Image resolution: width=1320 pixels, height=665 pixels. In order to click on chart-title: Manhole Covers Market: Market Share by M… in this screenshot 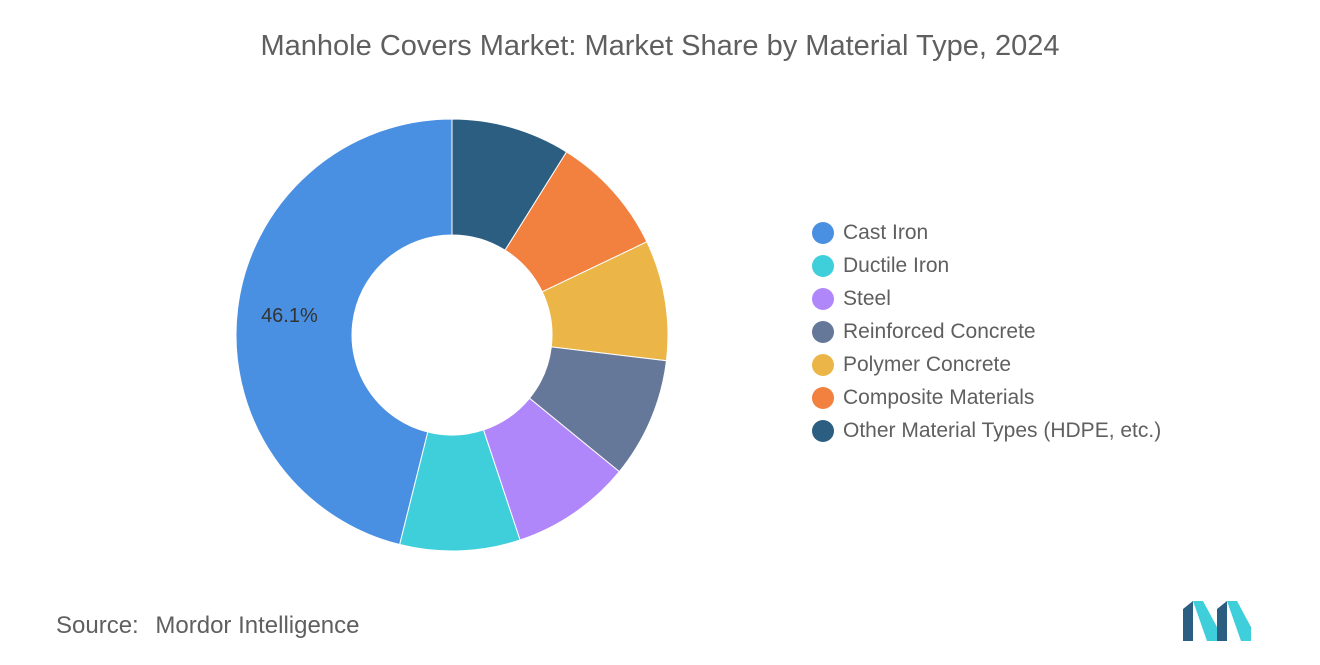, I will do `click(660, 46)`.